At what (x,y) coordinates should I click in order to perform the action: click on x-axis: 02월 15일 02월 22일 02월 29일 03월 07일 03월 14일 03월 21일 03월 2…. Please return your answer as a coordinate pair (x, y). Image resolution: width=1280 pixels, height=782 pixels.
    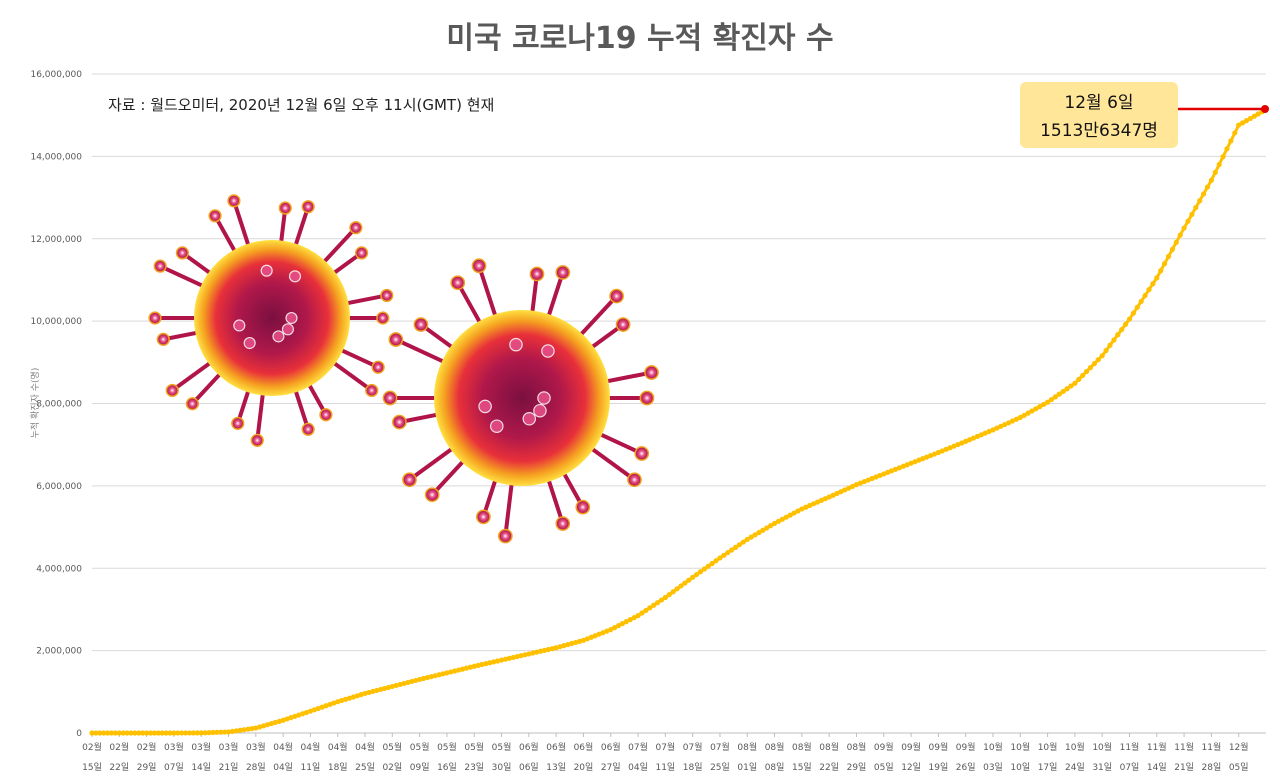
    Looking at the image, I should click on (665, 753).